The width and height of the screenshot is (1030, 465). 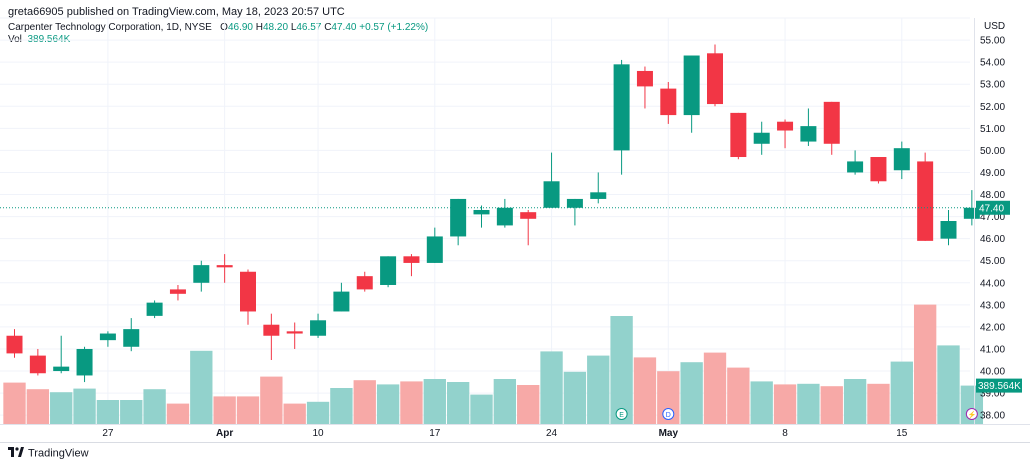 What do you see at coordinates (992, 349) in the screenshot?
I see `y-tick-label: 41.00` at bounding box center [992, 349].